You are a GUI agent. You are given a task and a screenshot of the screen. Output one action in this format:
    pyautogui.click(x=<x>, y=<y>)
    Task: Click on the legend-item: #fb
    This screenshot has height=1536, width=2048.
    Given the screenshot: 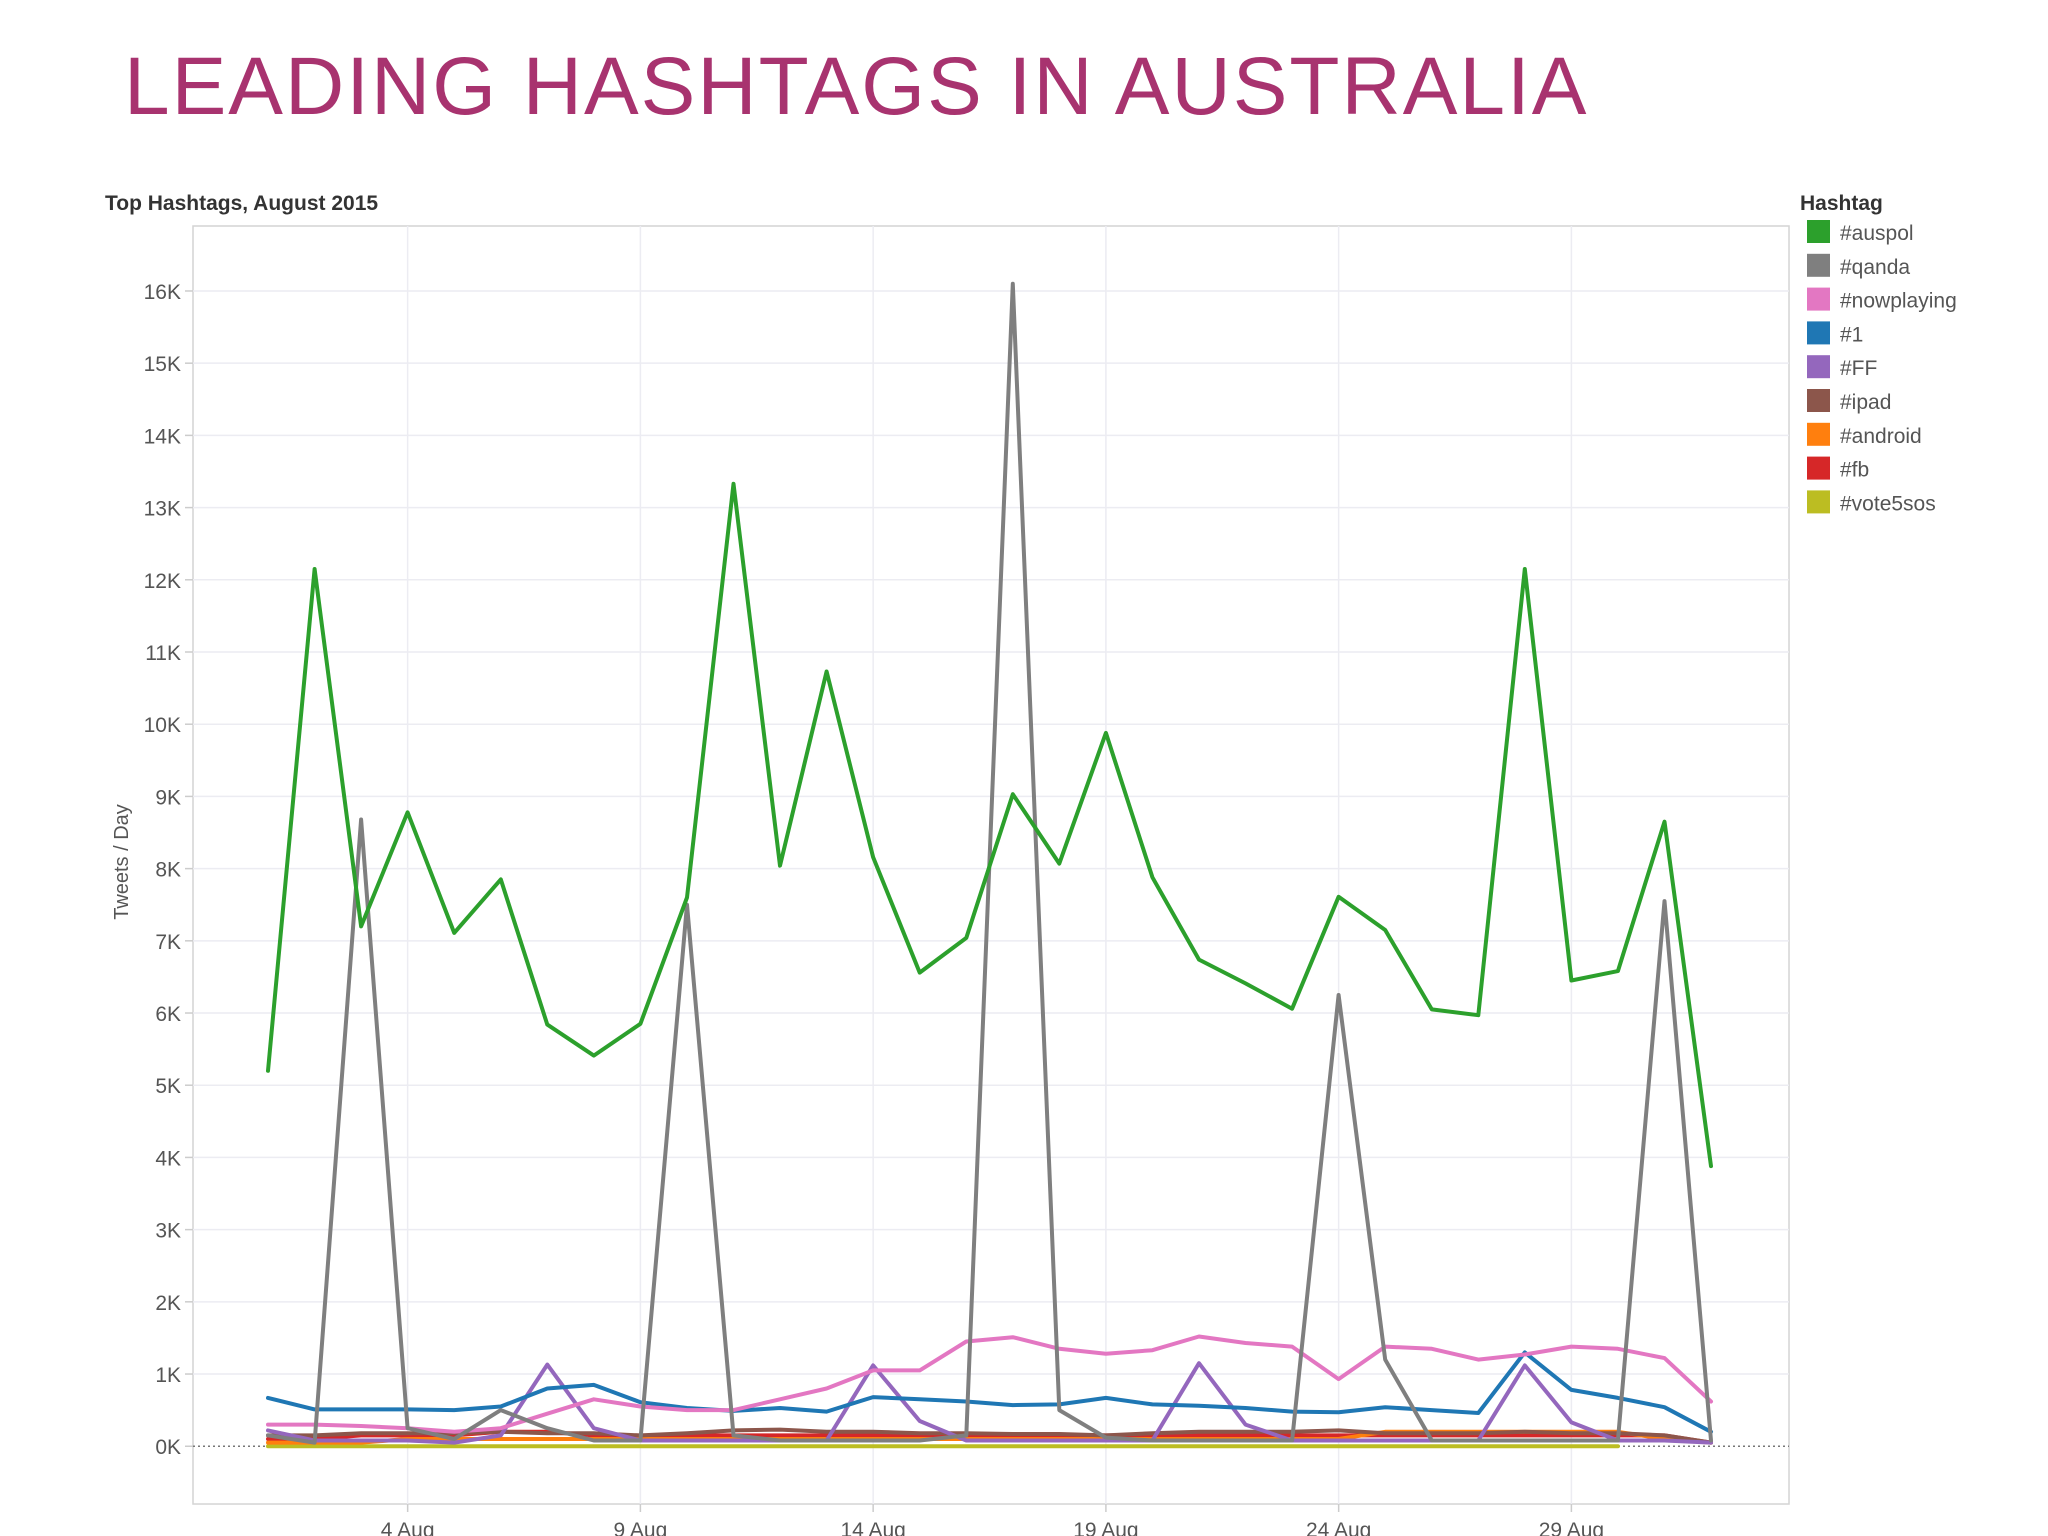 What is the action you would take?
    pyautogui.click(x=1838, y=469)
    